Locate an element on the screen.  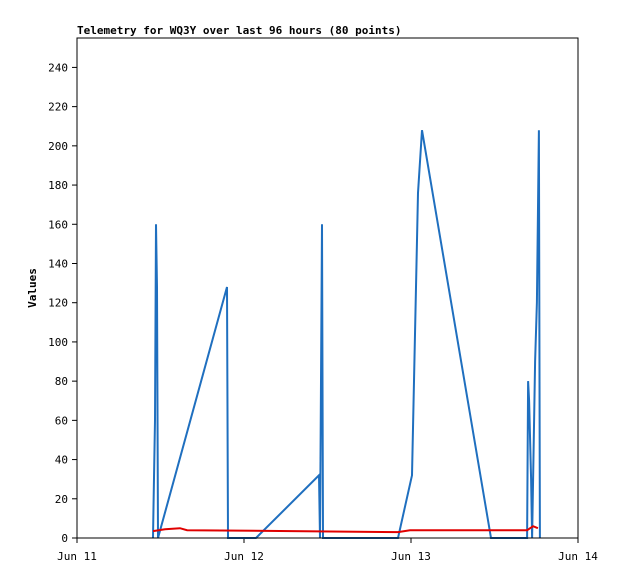
y-tick-label: 120 is located at coordinates (58, 303).